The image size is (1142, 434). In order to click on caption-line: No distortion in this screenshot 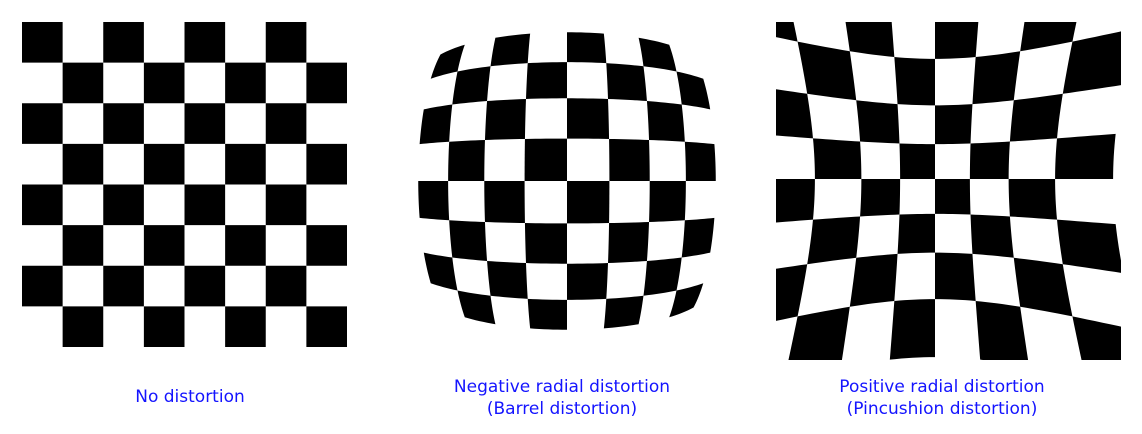, I will do `click(190, 397)`.